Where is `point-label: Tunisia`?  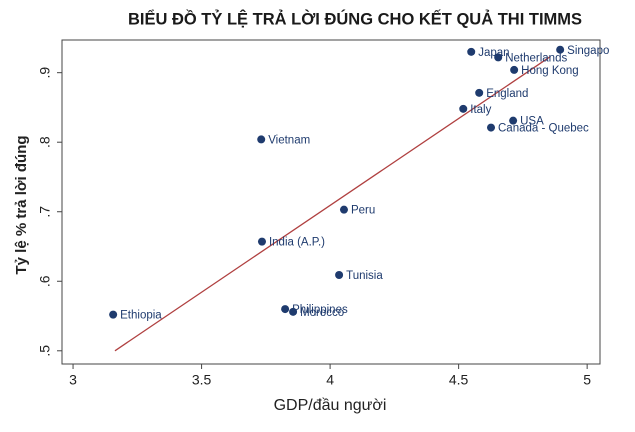
point-label: Tunisia is located at coordinates (364, 276).